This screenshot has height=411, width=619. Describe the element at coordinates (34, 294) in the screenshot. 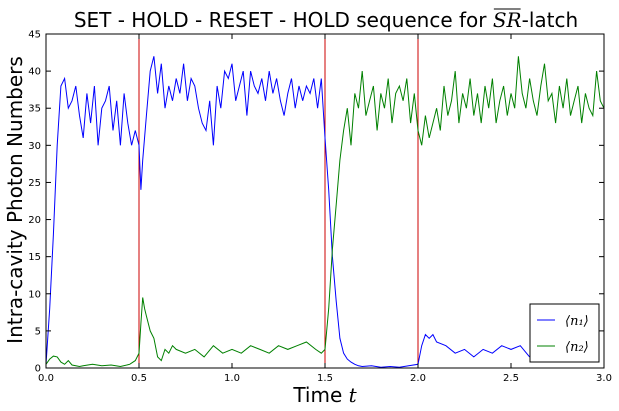

I see `y-tick-label-2: 10` at that location.